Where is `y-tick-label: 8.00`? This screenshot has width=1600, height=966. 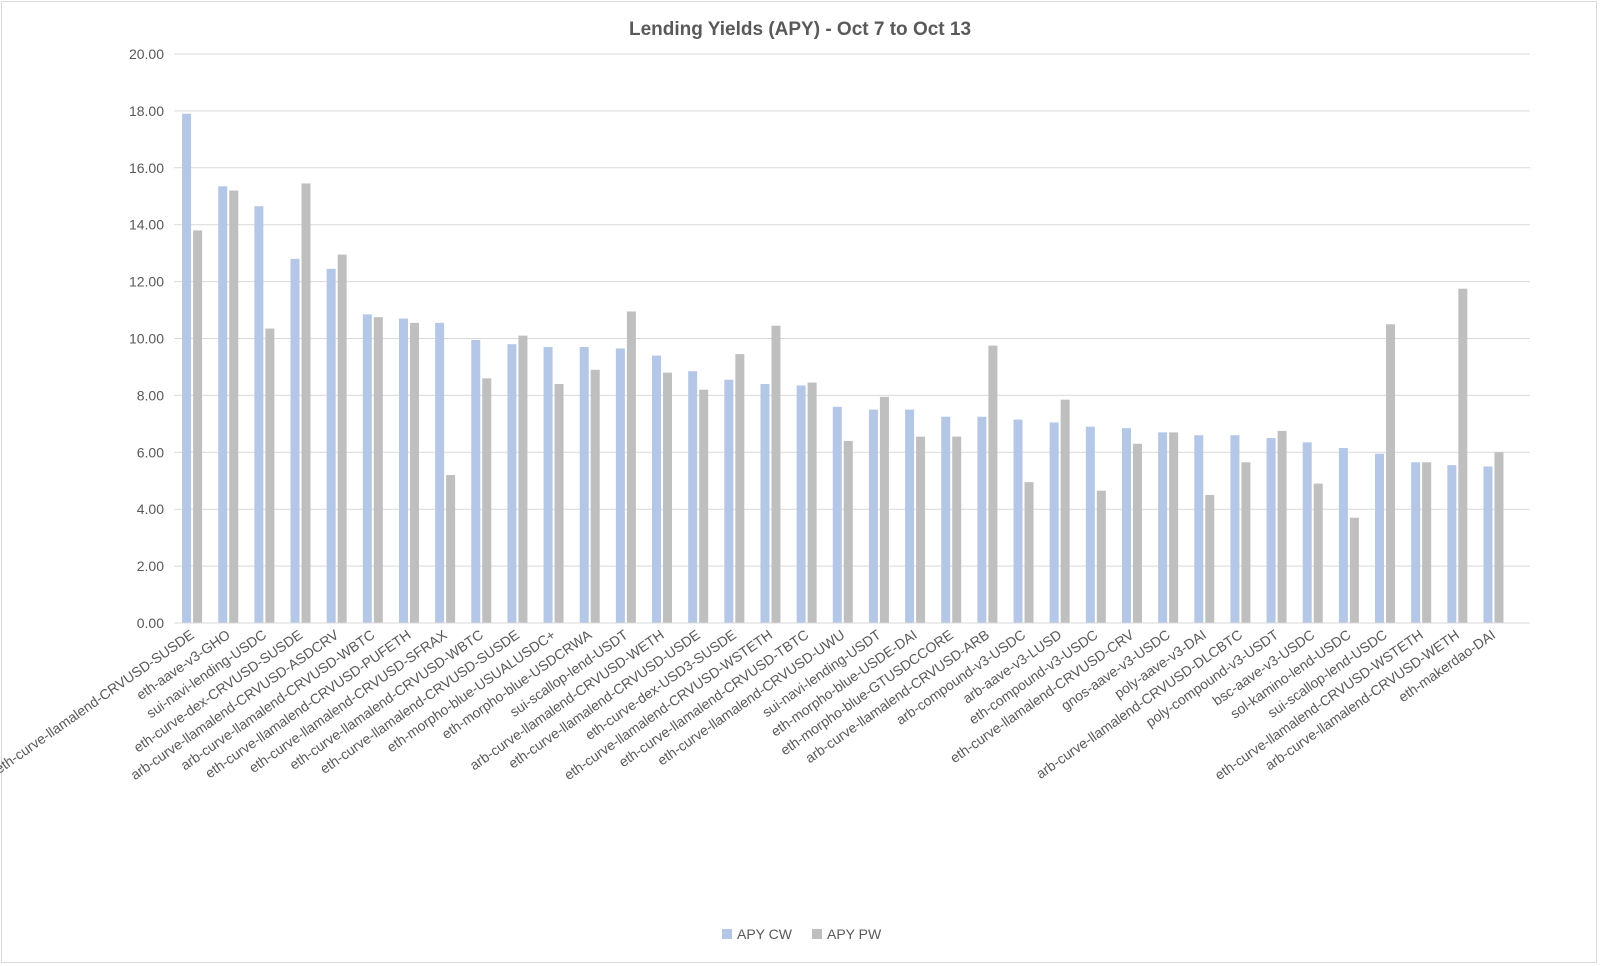 y-tick-label: 8.00 is located at coordinates (150, 395).